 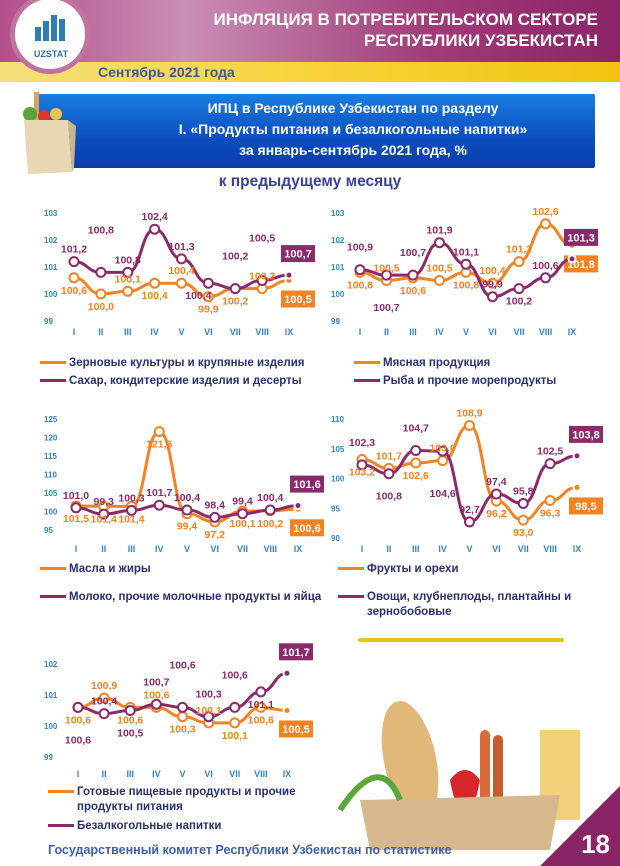 I want to click on data-label: 101,9, so click(x=439, y=231).